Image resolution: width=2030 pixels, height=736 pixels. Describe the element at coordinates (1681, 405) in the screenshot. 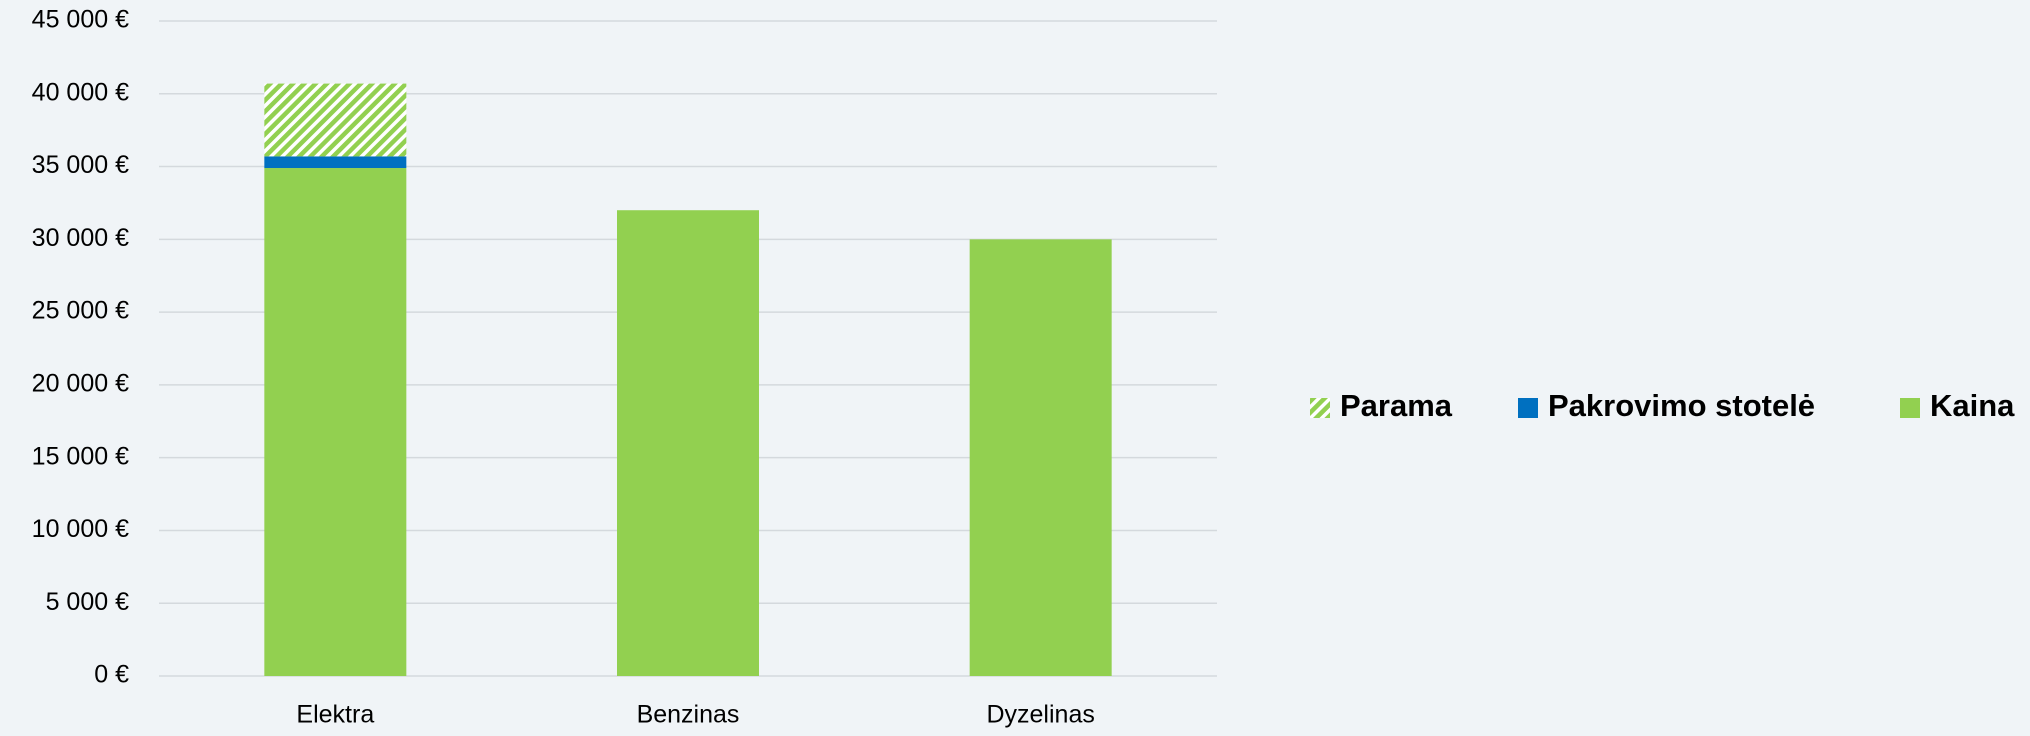

I see `legend-label: Pakrovimo stotelė` at that location.